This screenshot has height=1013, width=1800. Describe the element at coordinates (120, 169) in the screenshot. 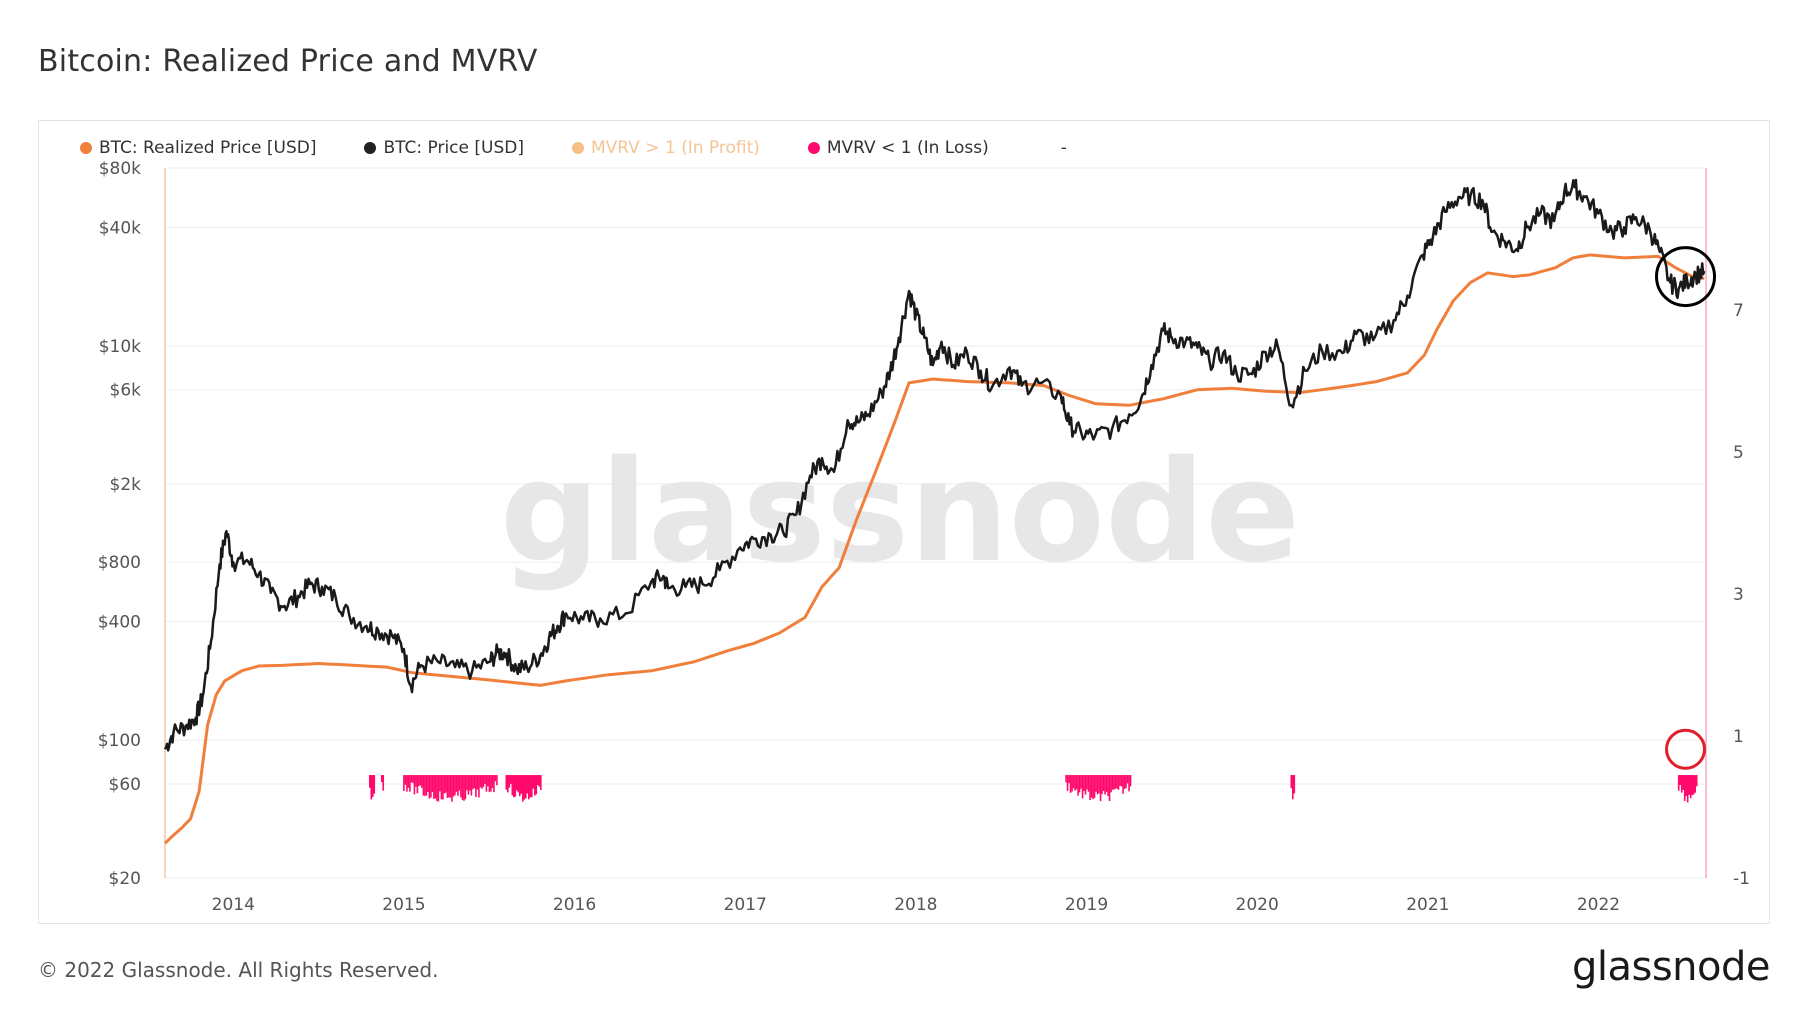

I see `left-tick-label: $80k` at that location.